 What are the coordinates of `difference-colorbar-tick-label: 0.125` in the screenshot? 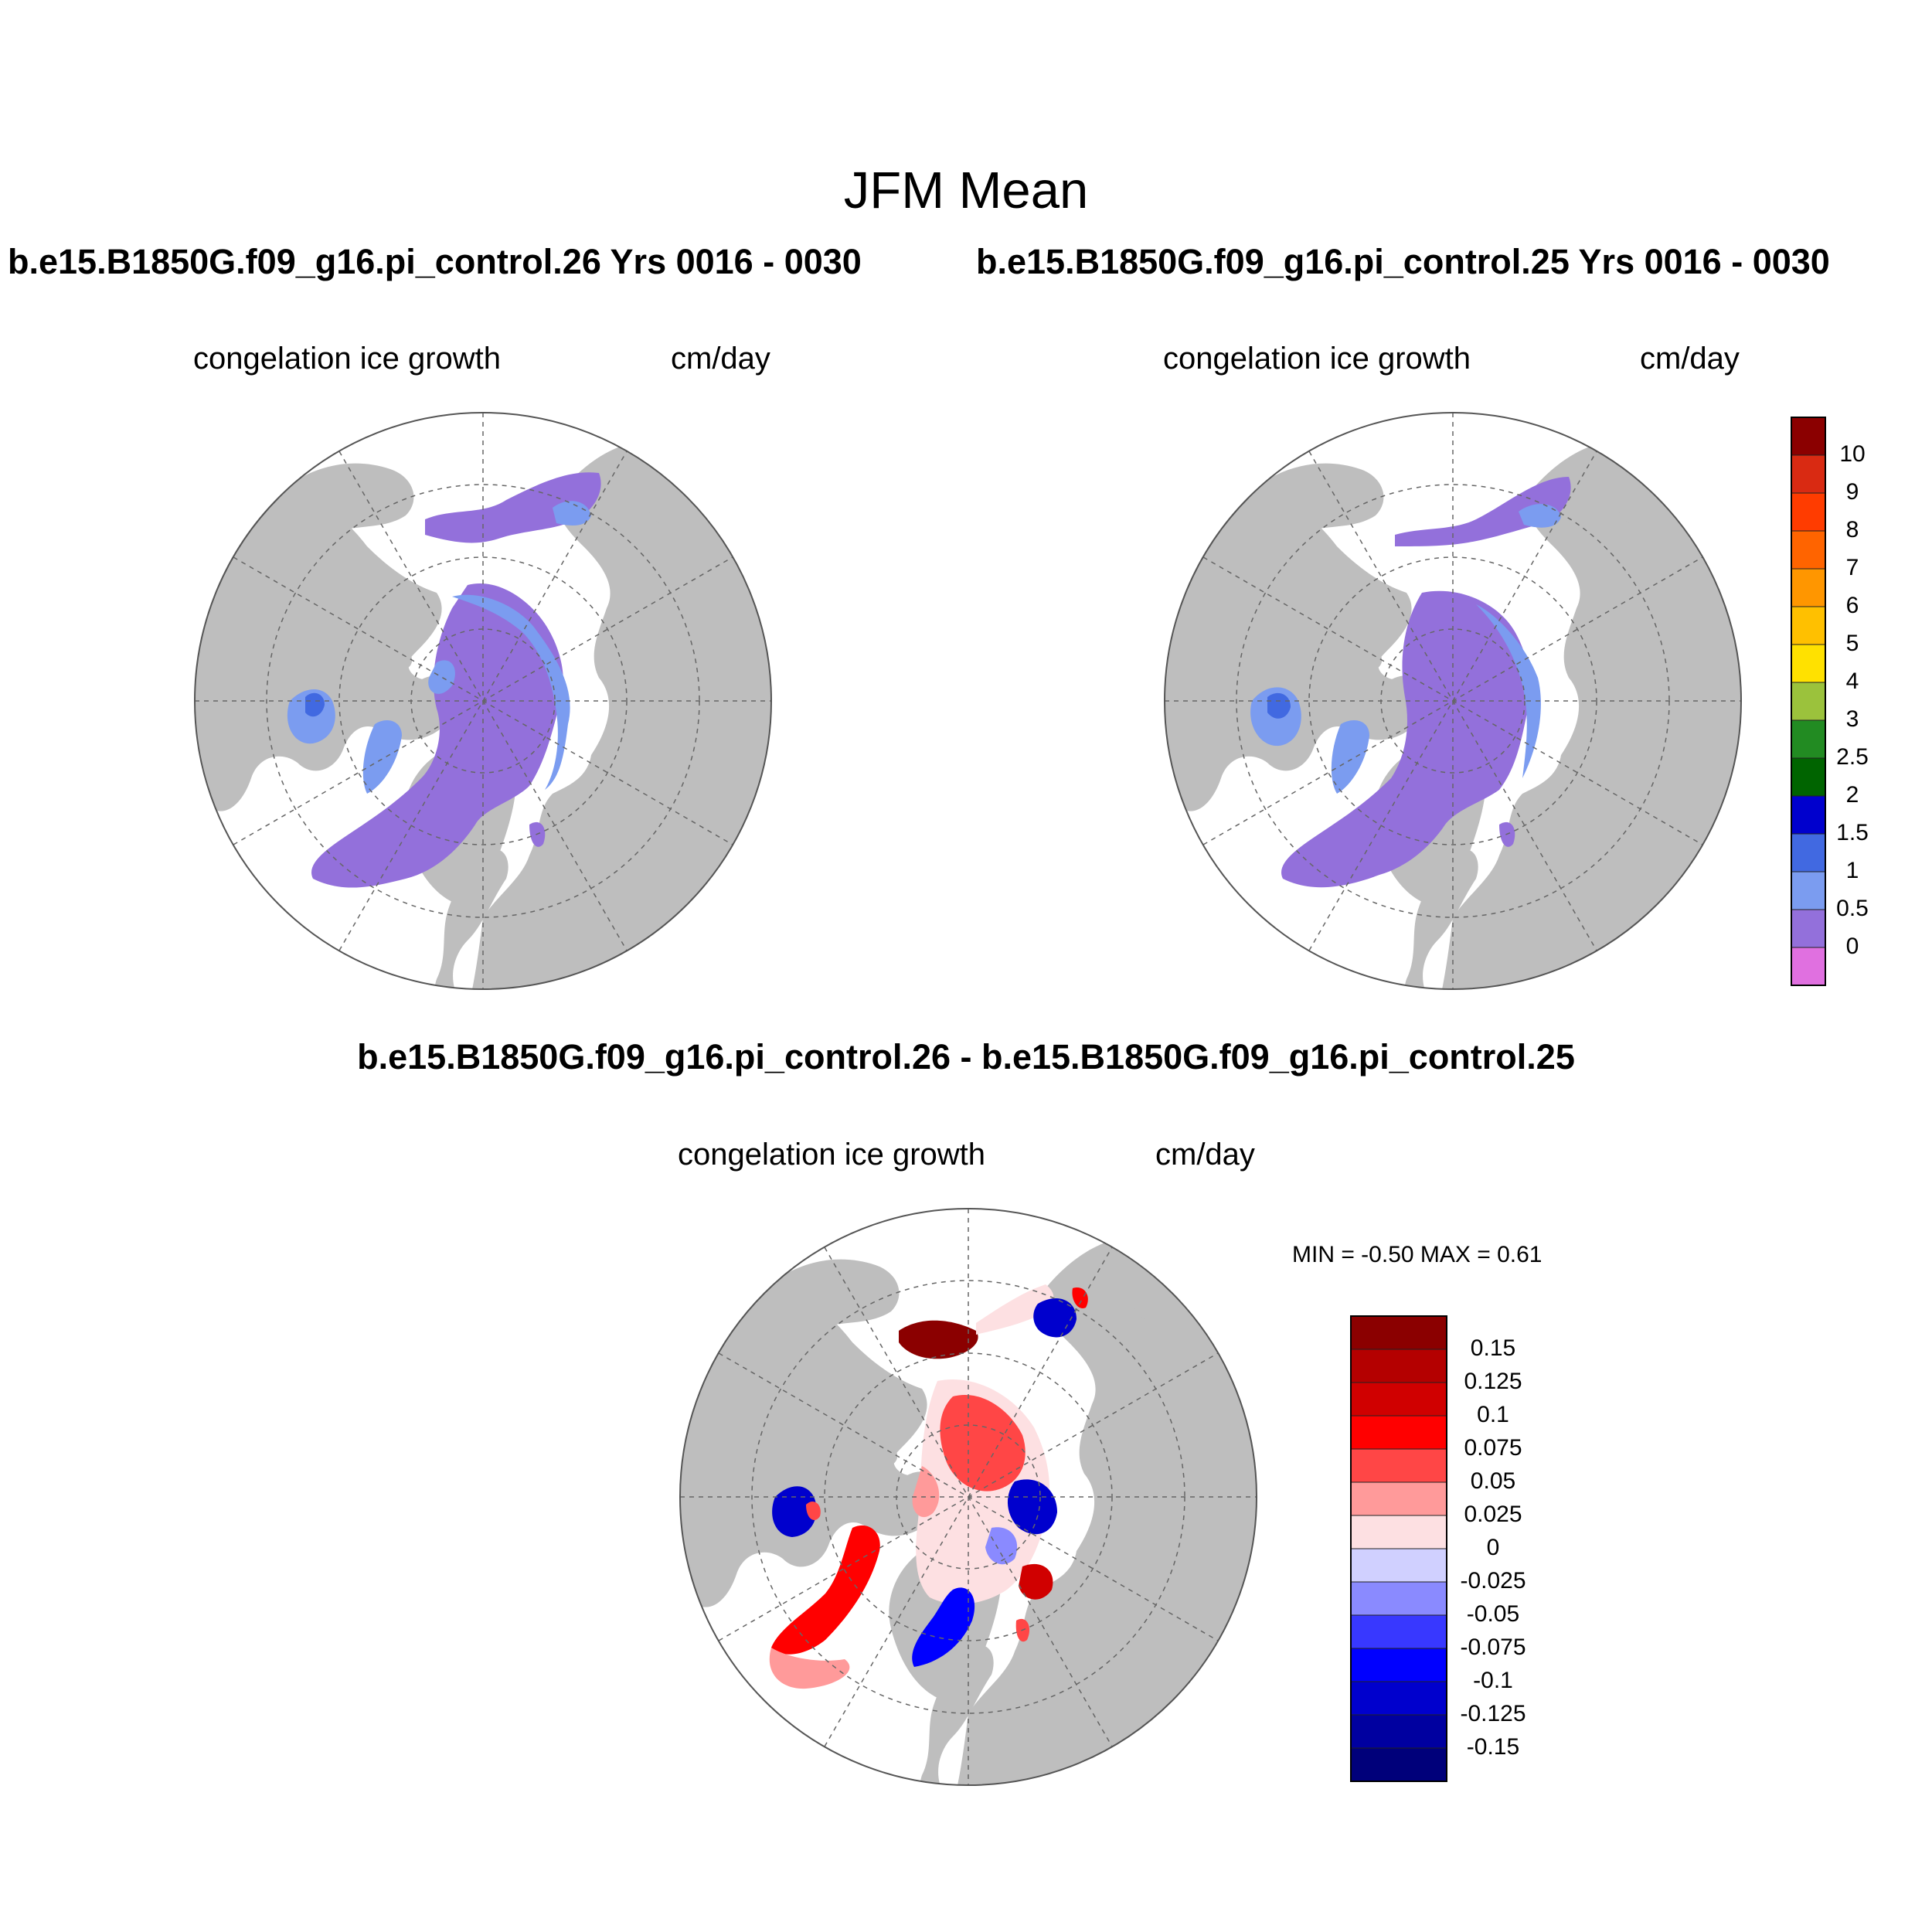 It's located at (1493, 1382).